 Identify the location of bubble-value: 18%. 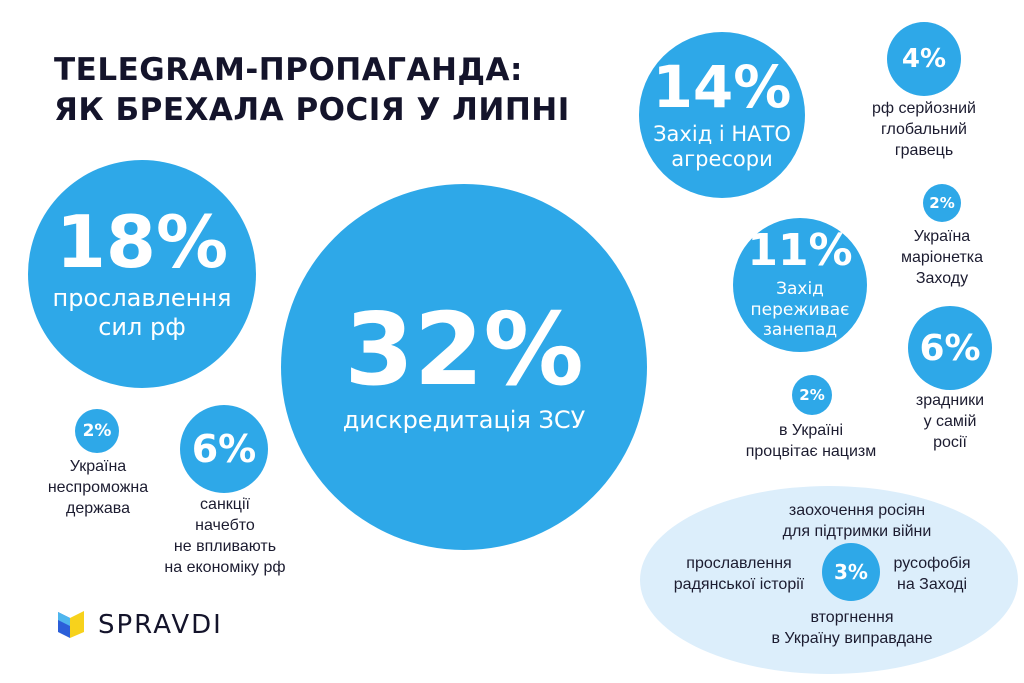
(142, 242).